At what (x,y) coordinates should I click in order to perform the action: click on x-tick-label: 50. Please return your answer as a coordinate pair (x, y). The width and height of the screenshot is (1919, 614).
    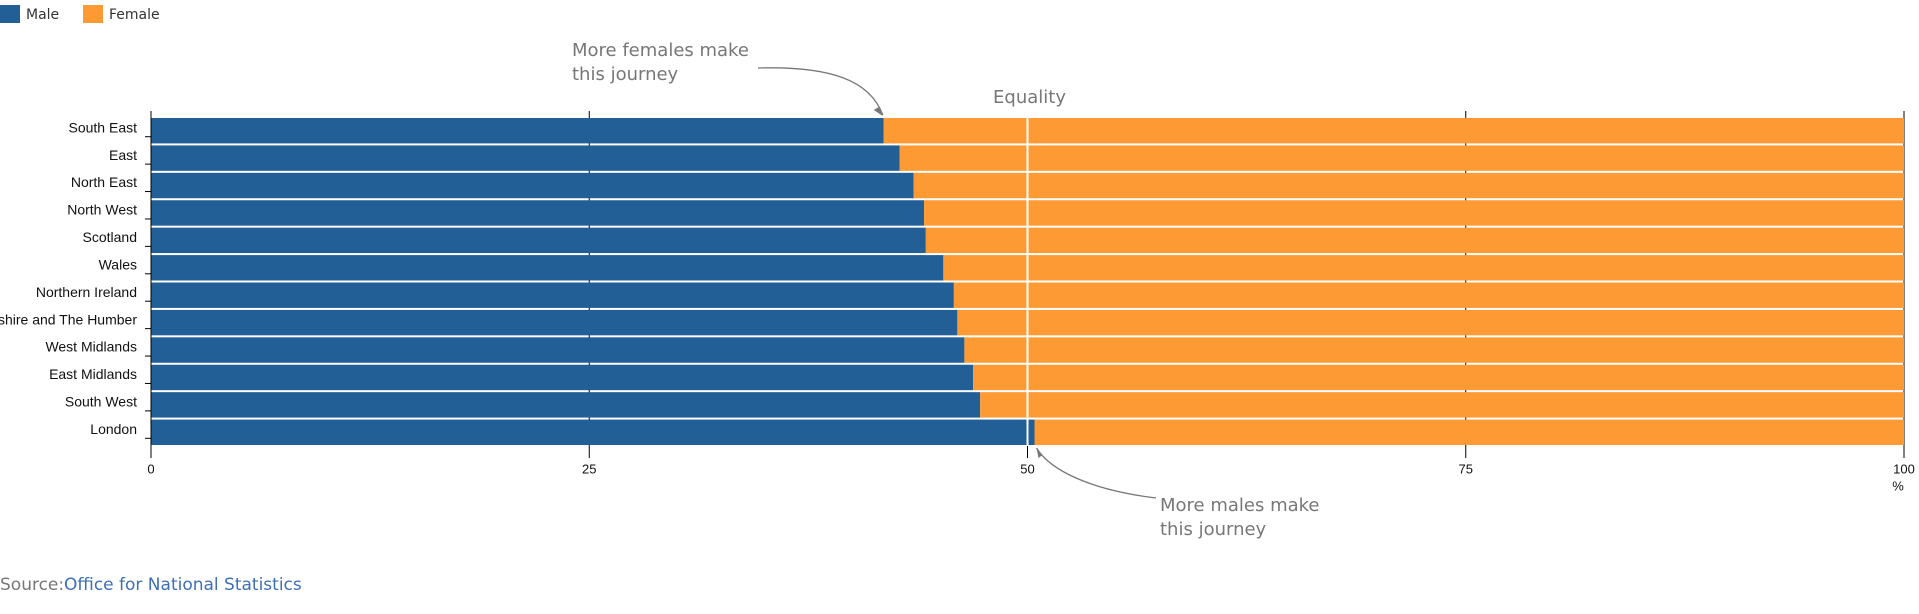
    Looking at the image, I should click on (1027, 468).